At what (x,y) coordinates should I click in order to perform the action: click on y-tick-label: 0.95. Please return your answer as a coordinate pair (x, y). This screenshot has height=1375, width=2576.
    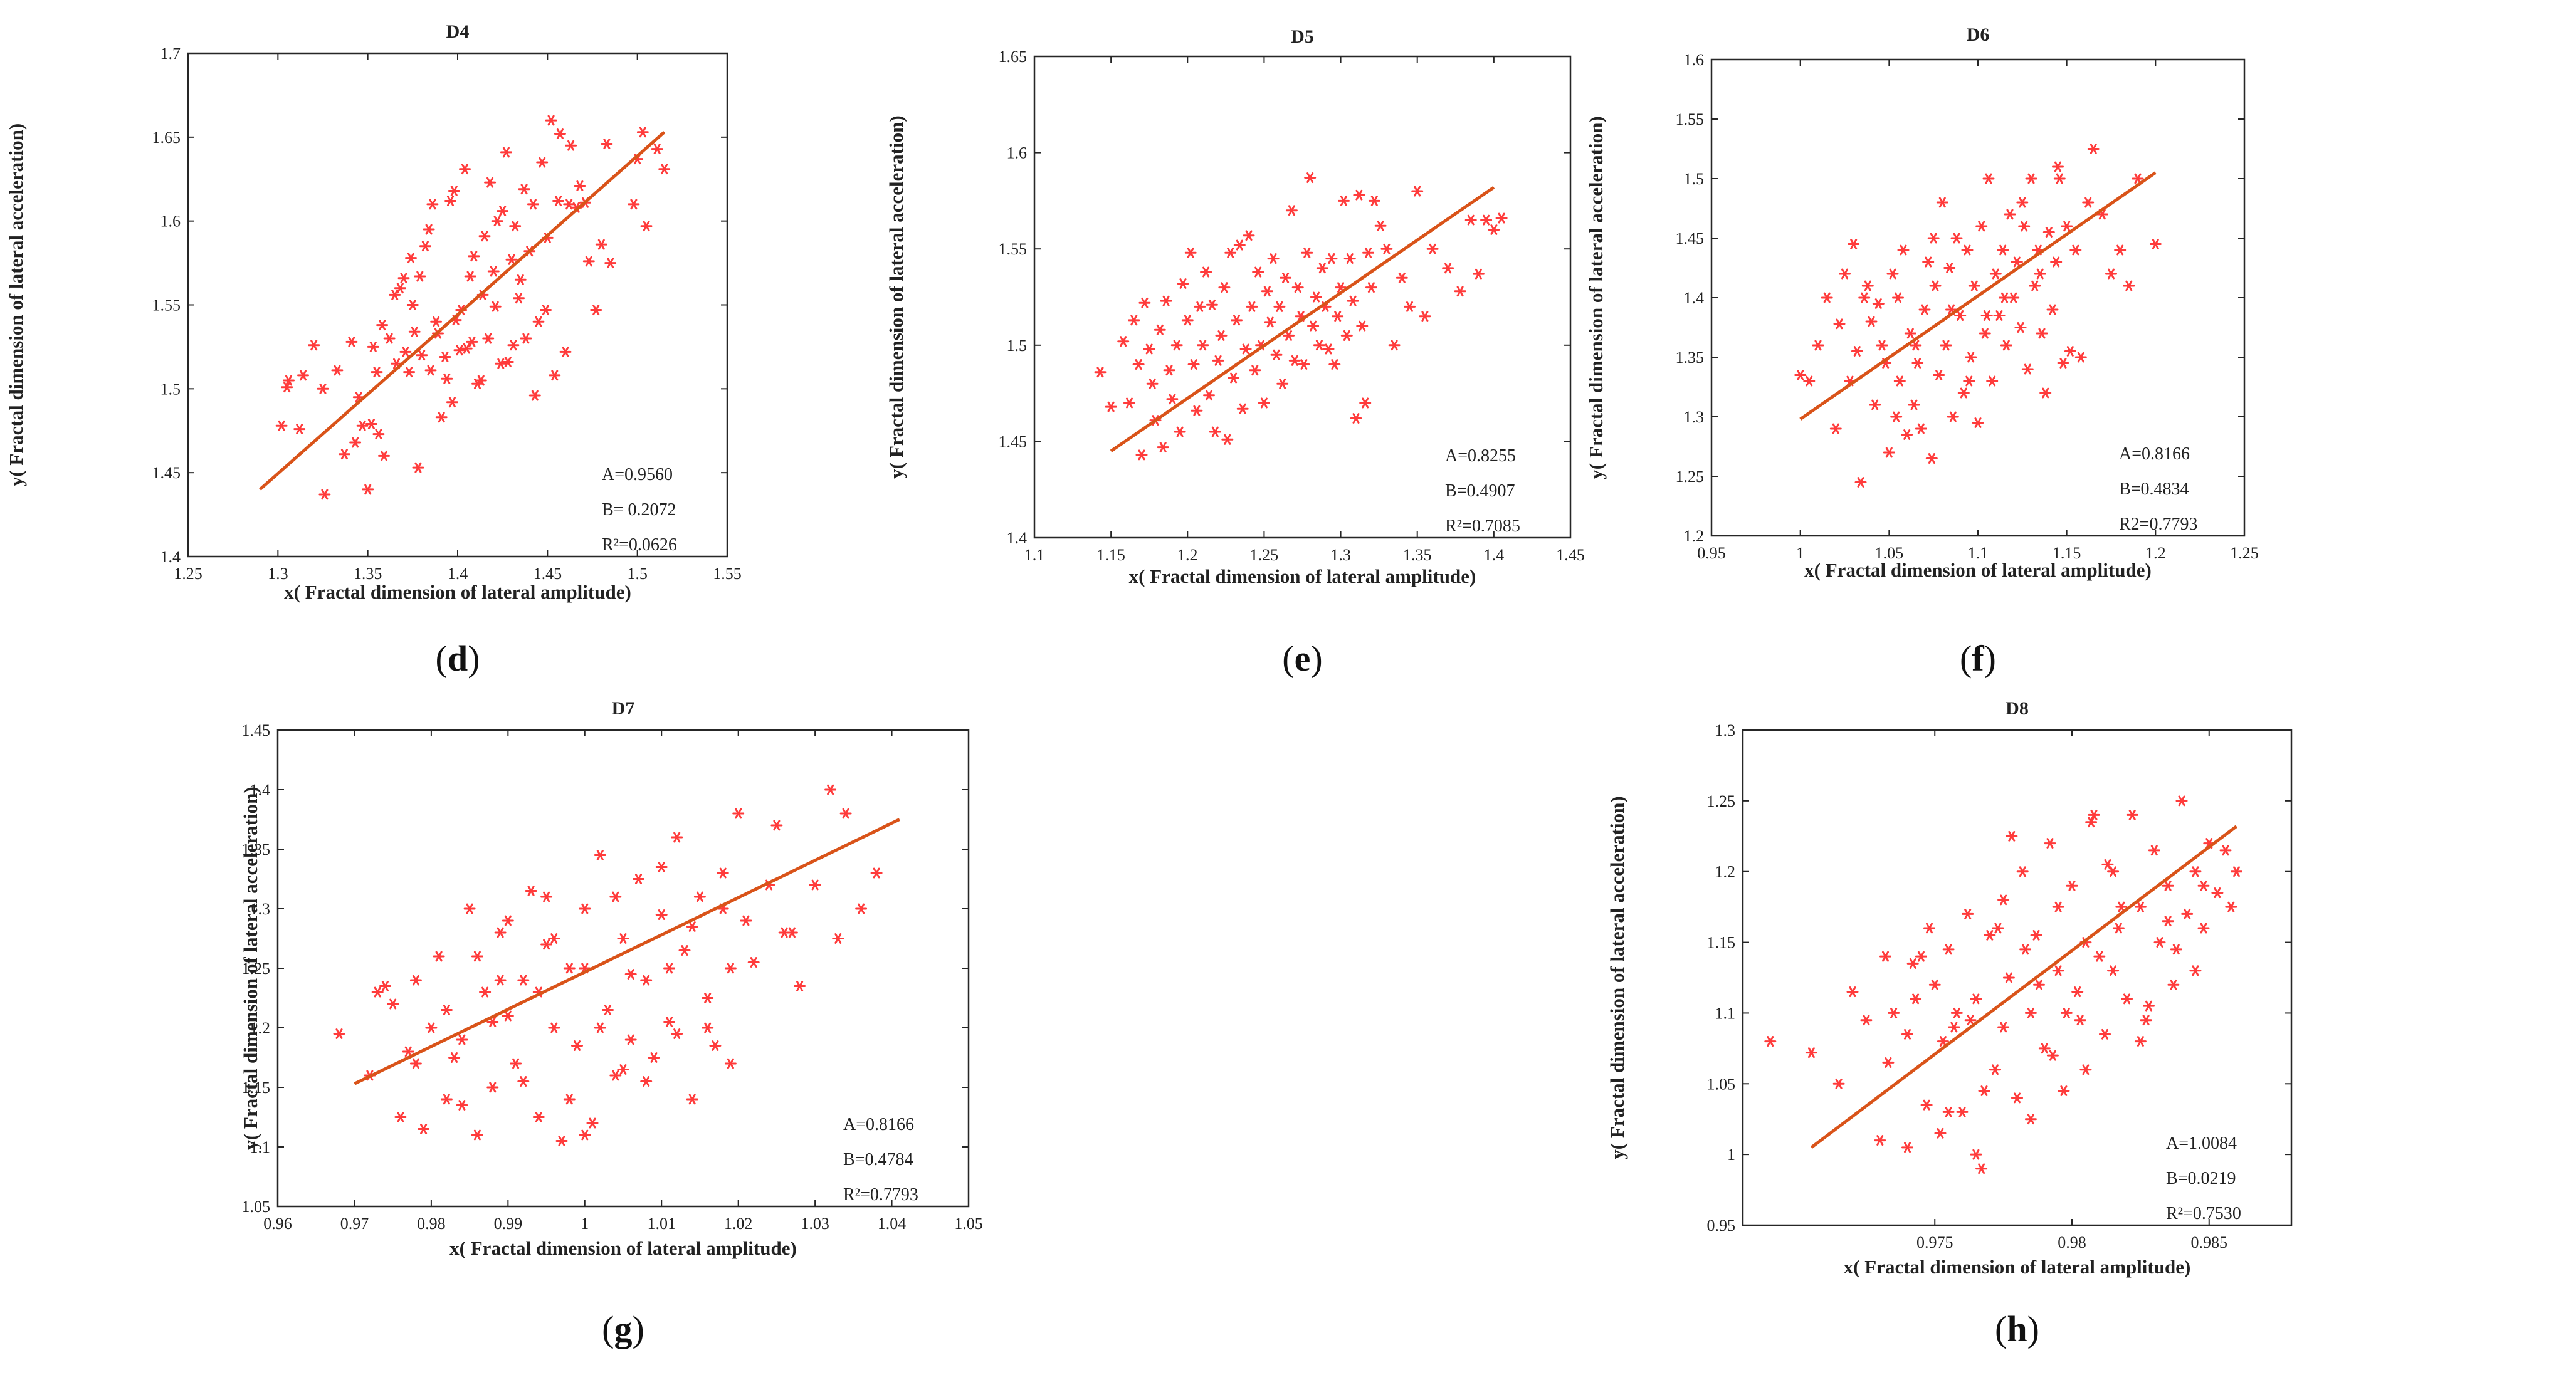
    Looking at the image, I should click on (1721, 1225).